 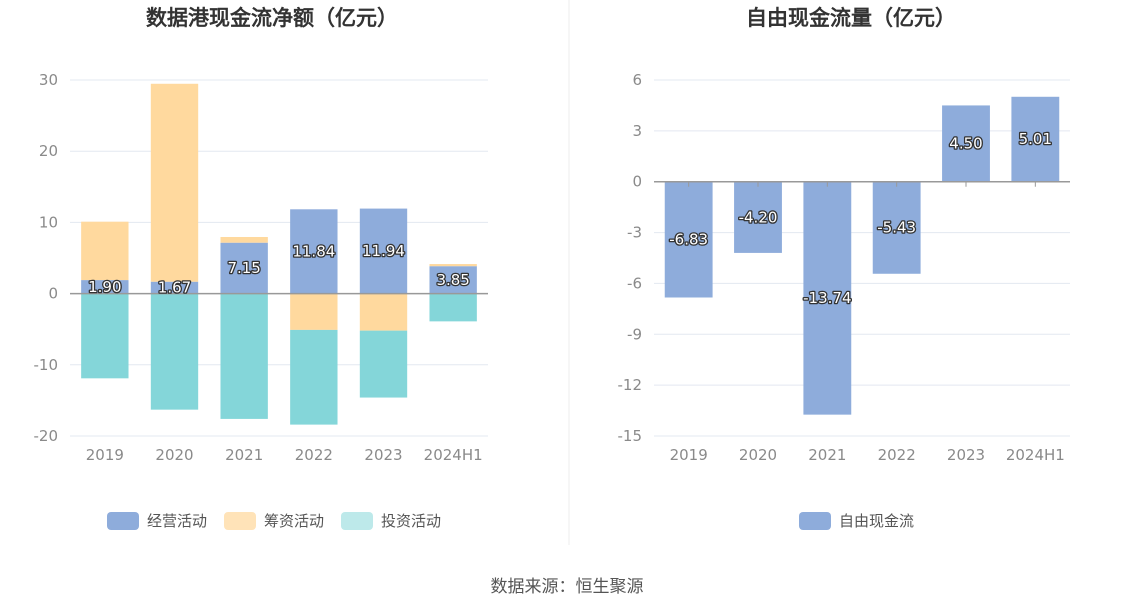 I want to click on bar-operating-2020, so click(x=174, y=287).